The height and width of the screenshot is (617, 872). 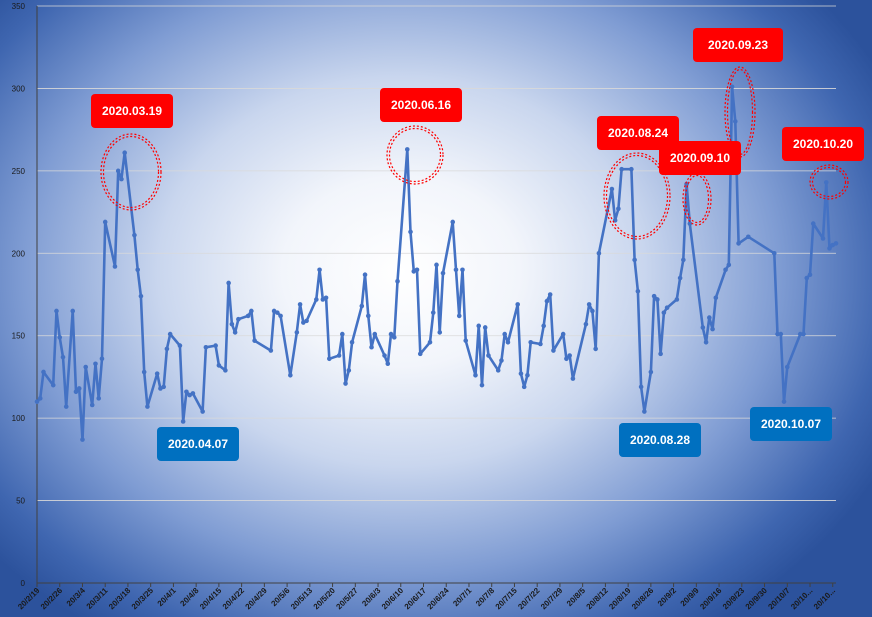 What do you see at coordinates (552, 599) in the screenshot?
I see `x-tick-label: 20/7/29` at bounding box center [552, 599].